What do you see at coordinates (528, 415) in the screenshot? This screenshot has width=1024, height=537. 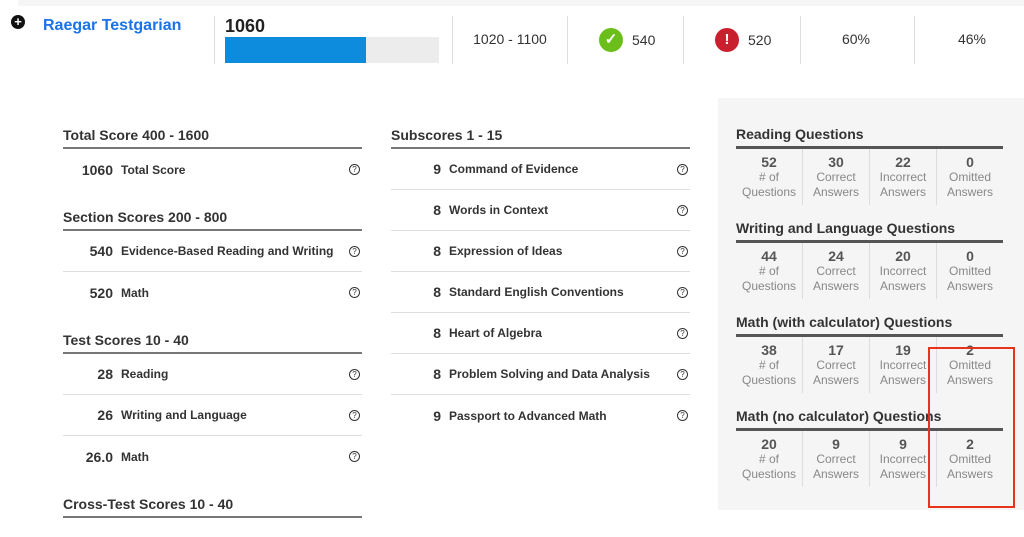 I see `score-label: Passport to Advanced Math` at bounding box center [528, 415].